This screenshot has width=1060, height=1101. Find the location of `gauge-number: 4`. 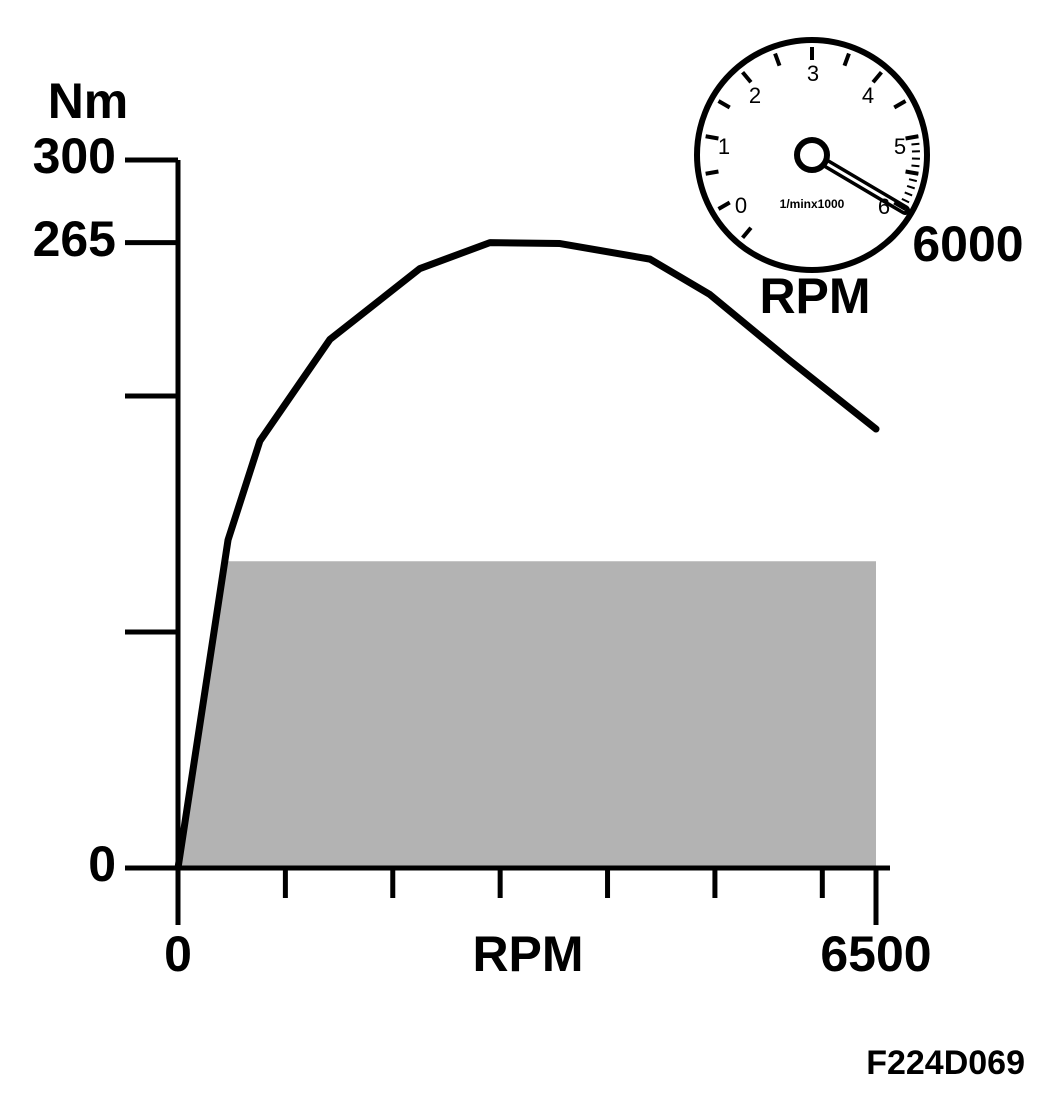

gauge-number: 4 is located at coordinates (868, 95).